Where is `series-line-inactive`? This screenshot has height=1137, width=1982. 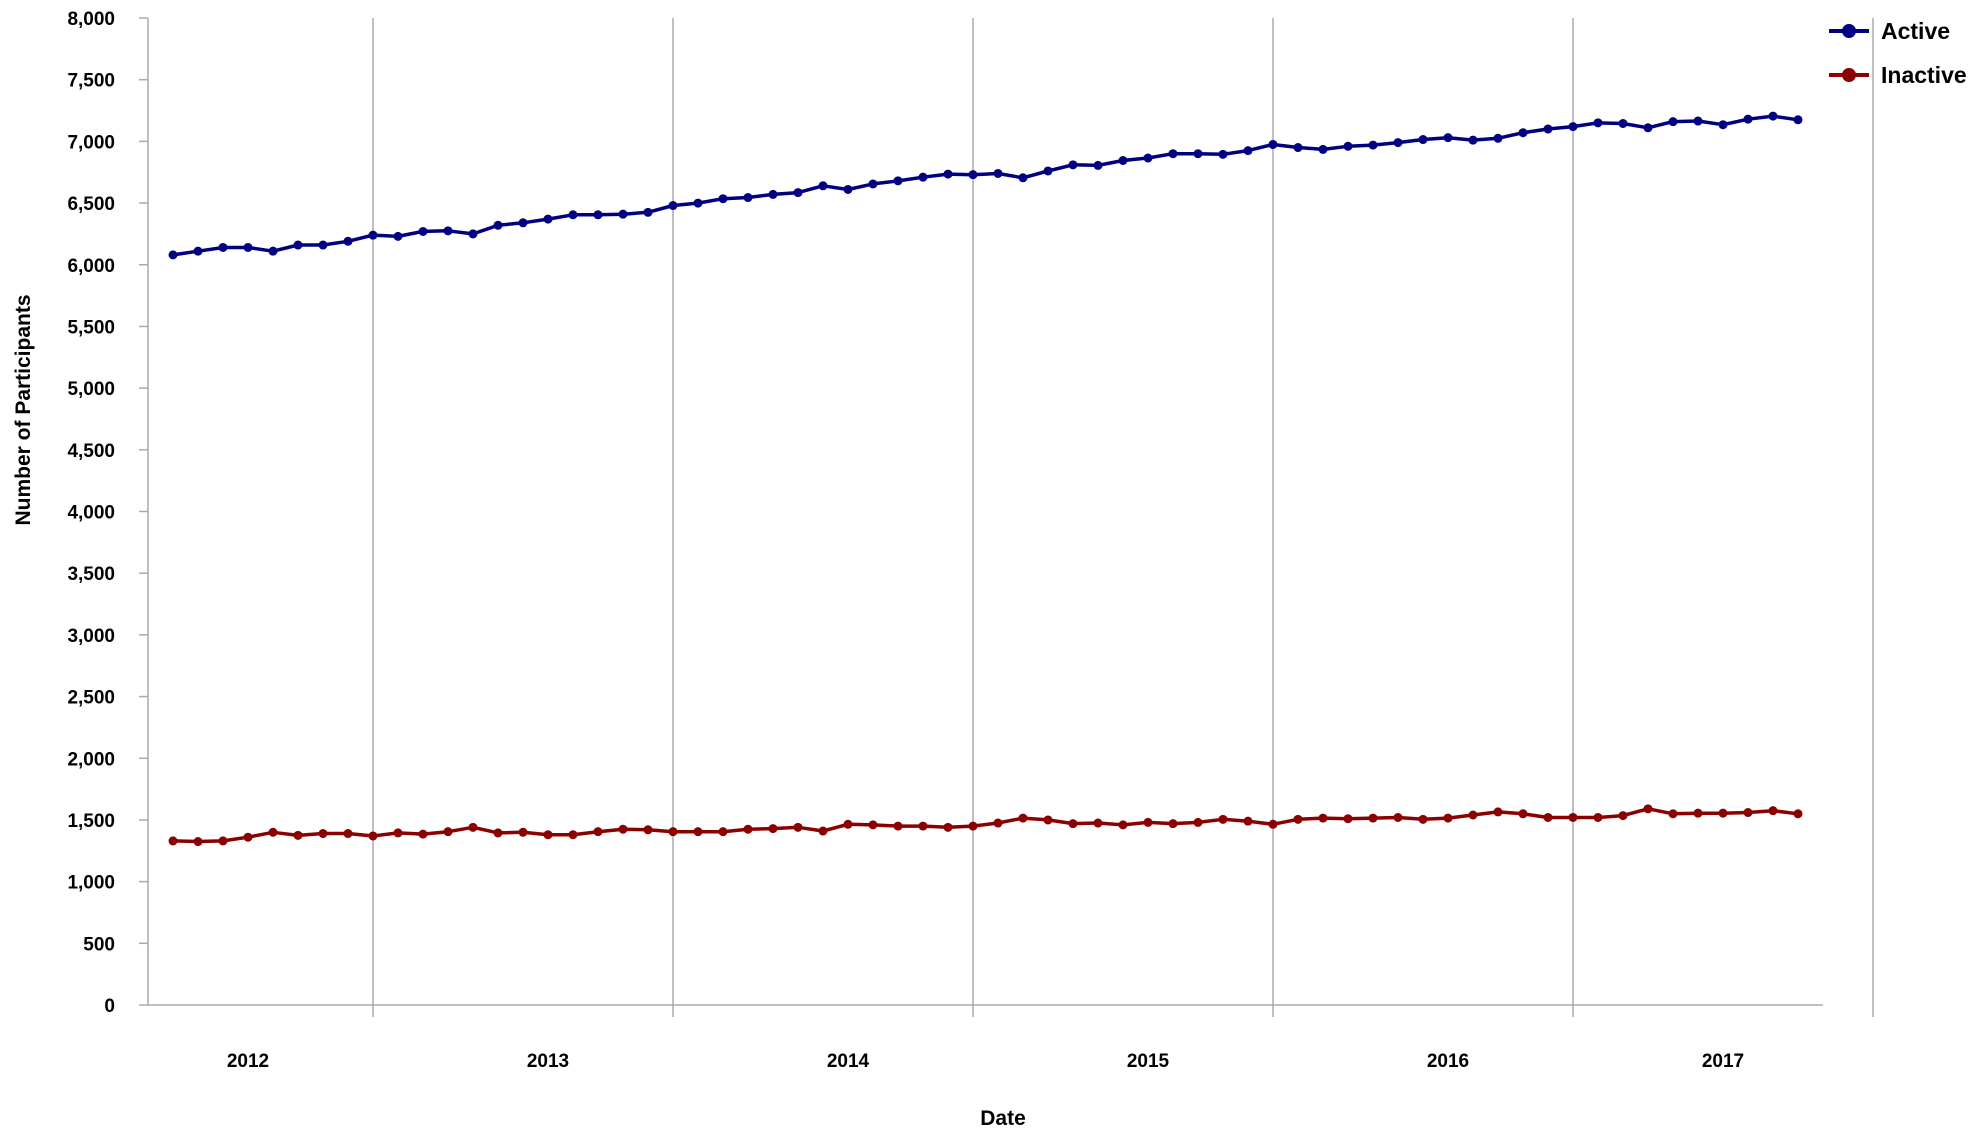
series-line-inactive is located at coordinates (985, 825).